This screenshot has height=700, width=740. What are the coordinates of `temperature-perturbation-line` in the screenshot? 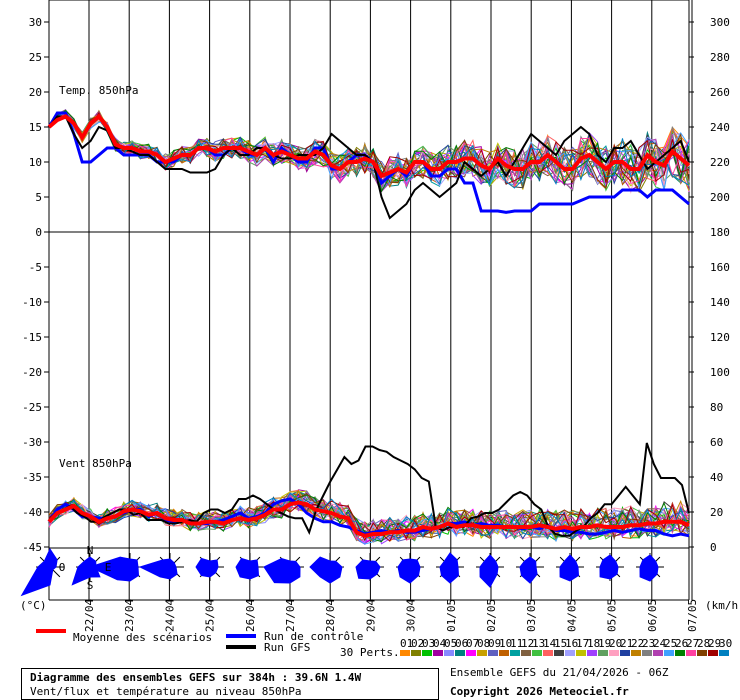 It's located at (369, 151).